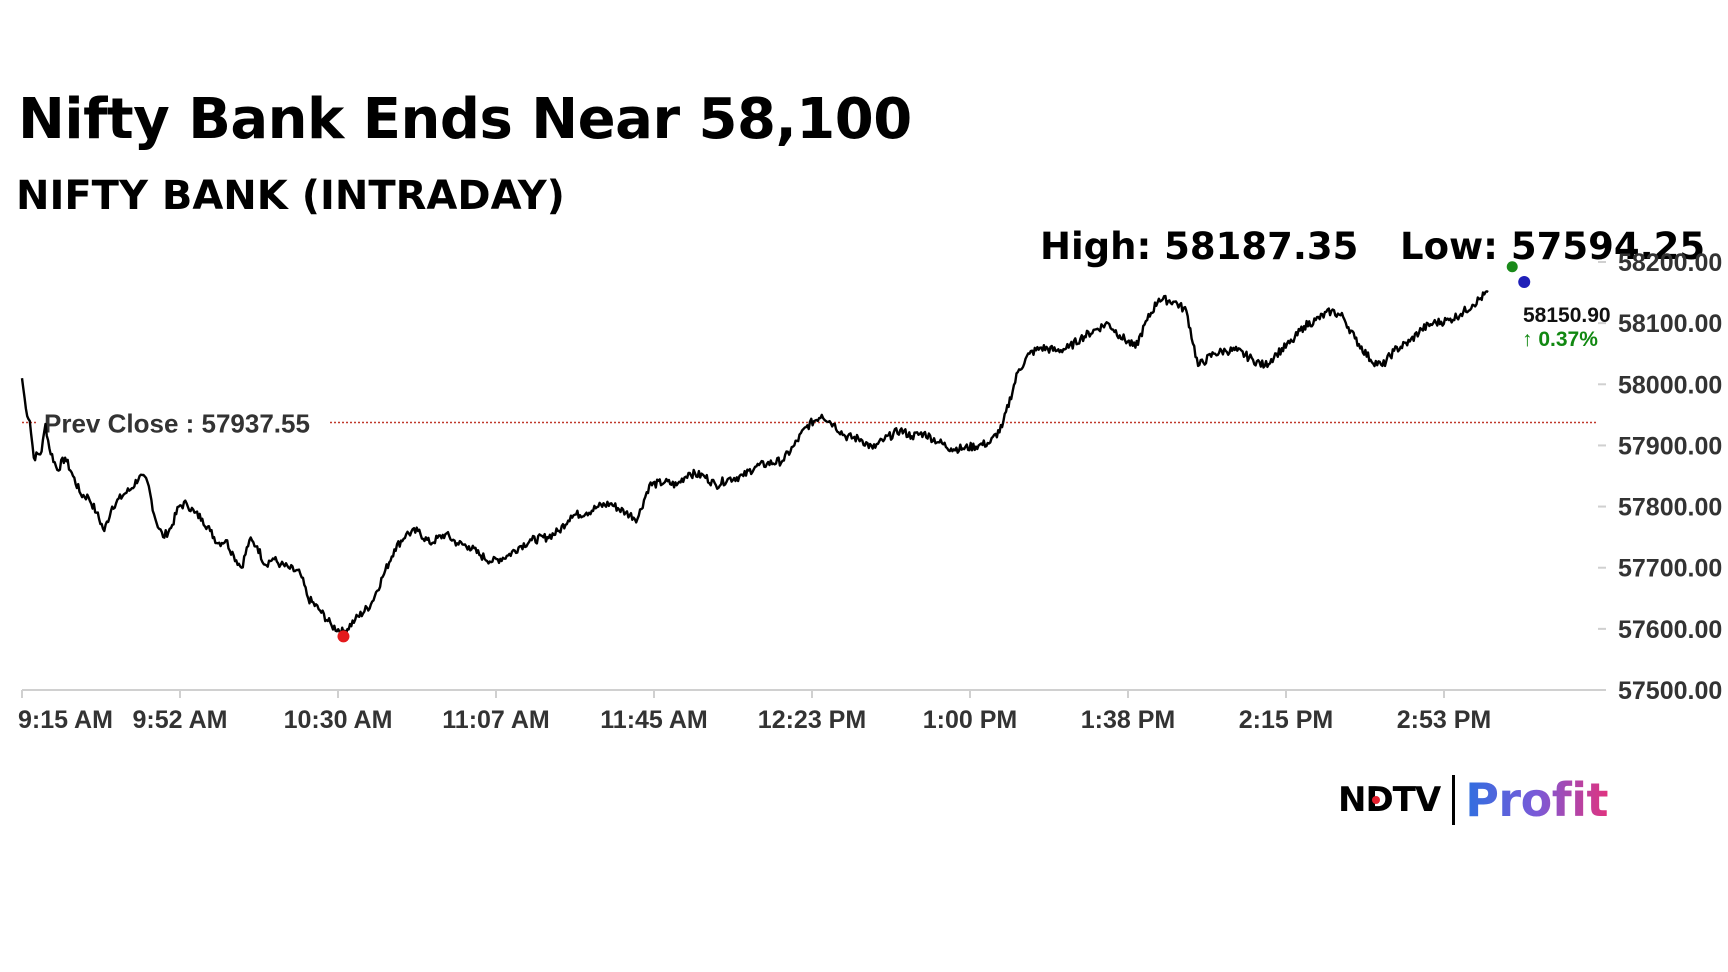 The width and height of the screenshot is (1728, 972). I want to click on y-tick-label: 57500.00, so click(1670, 691).